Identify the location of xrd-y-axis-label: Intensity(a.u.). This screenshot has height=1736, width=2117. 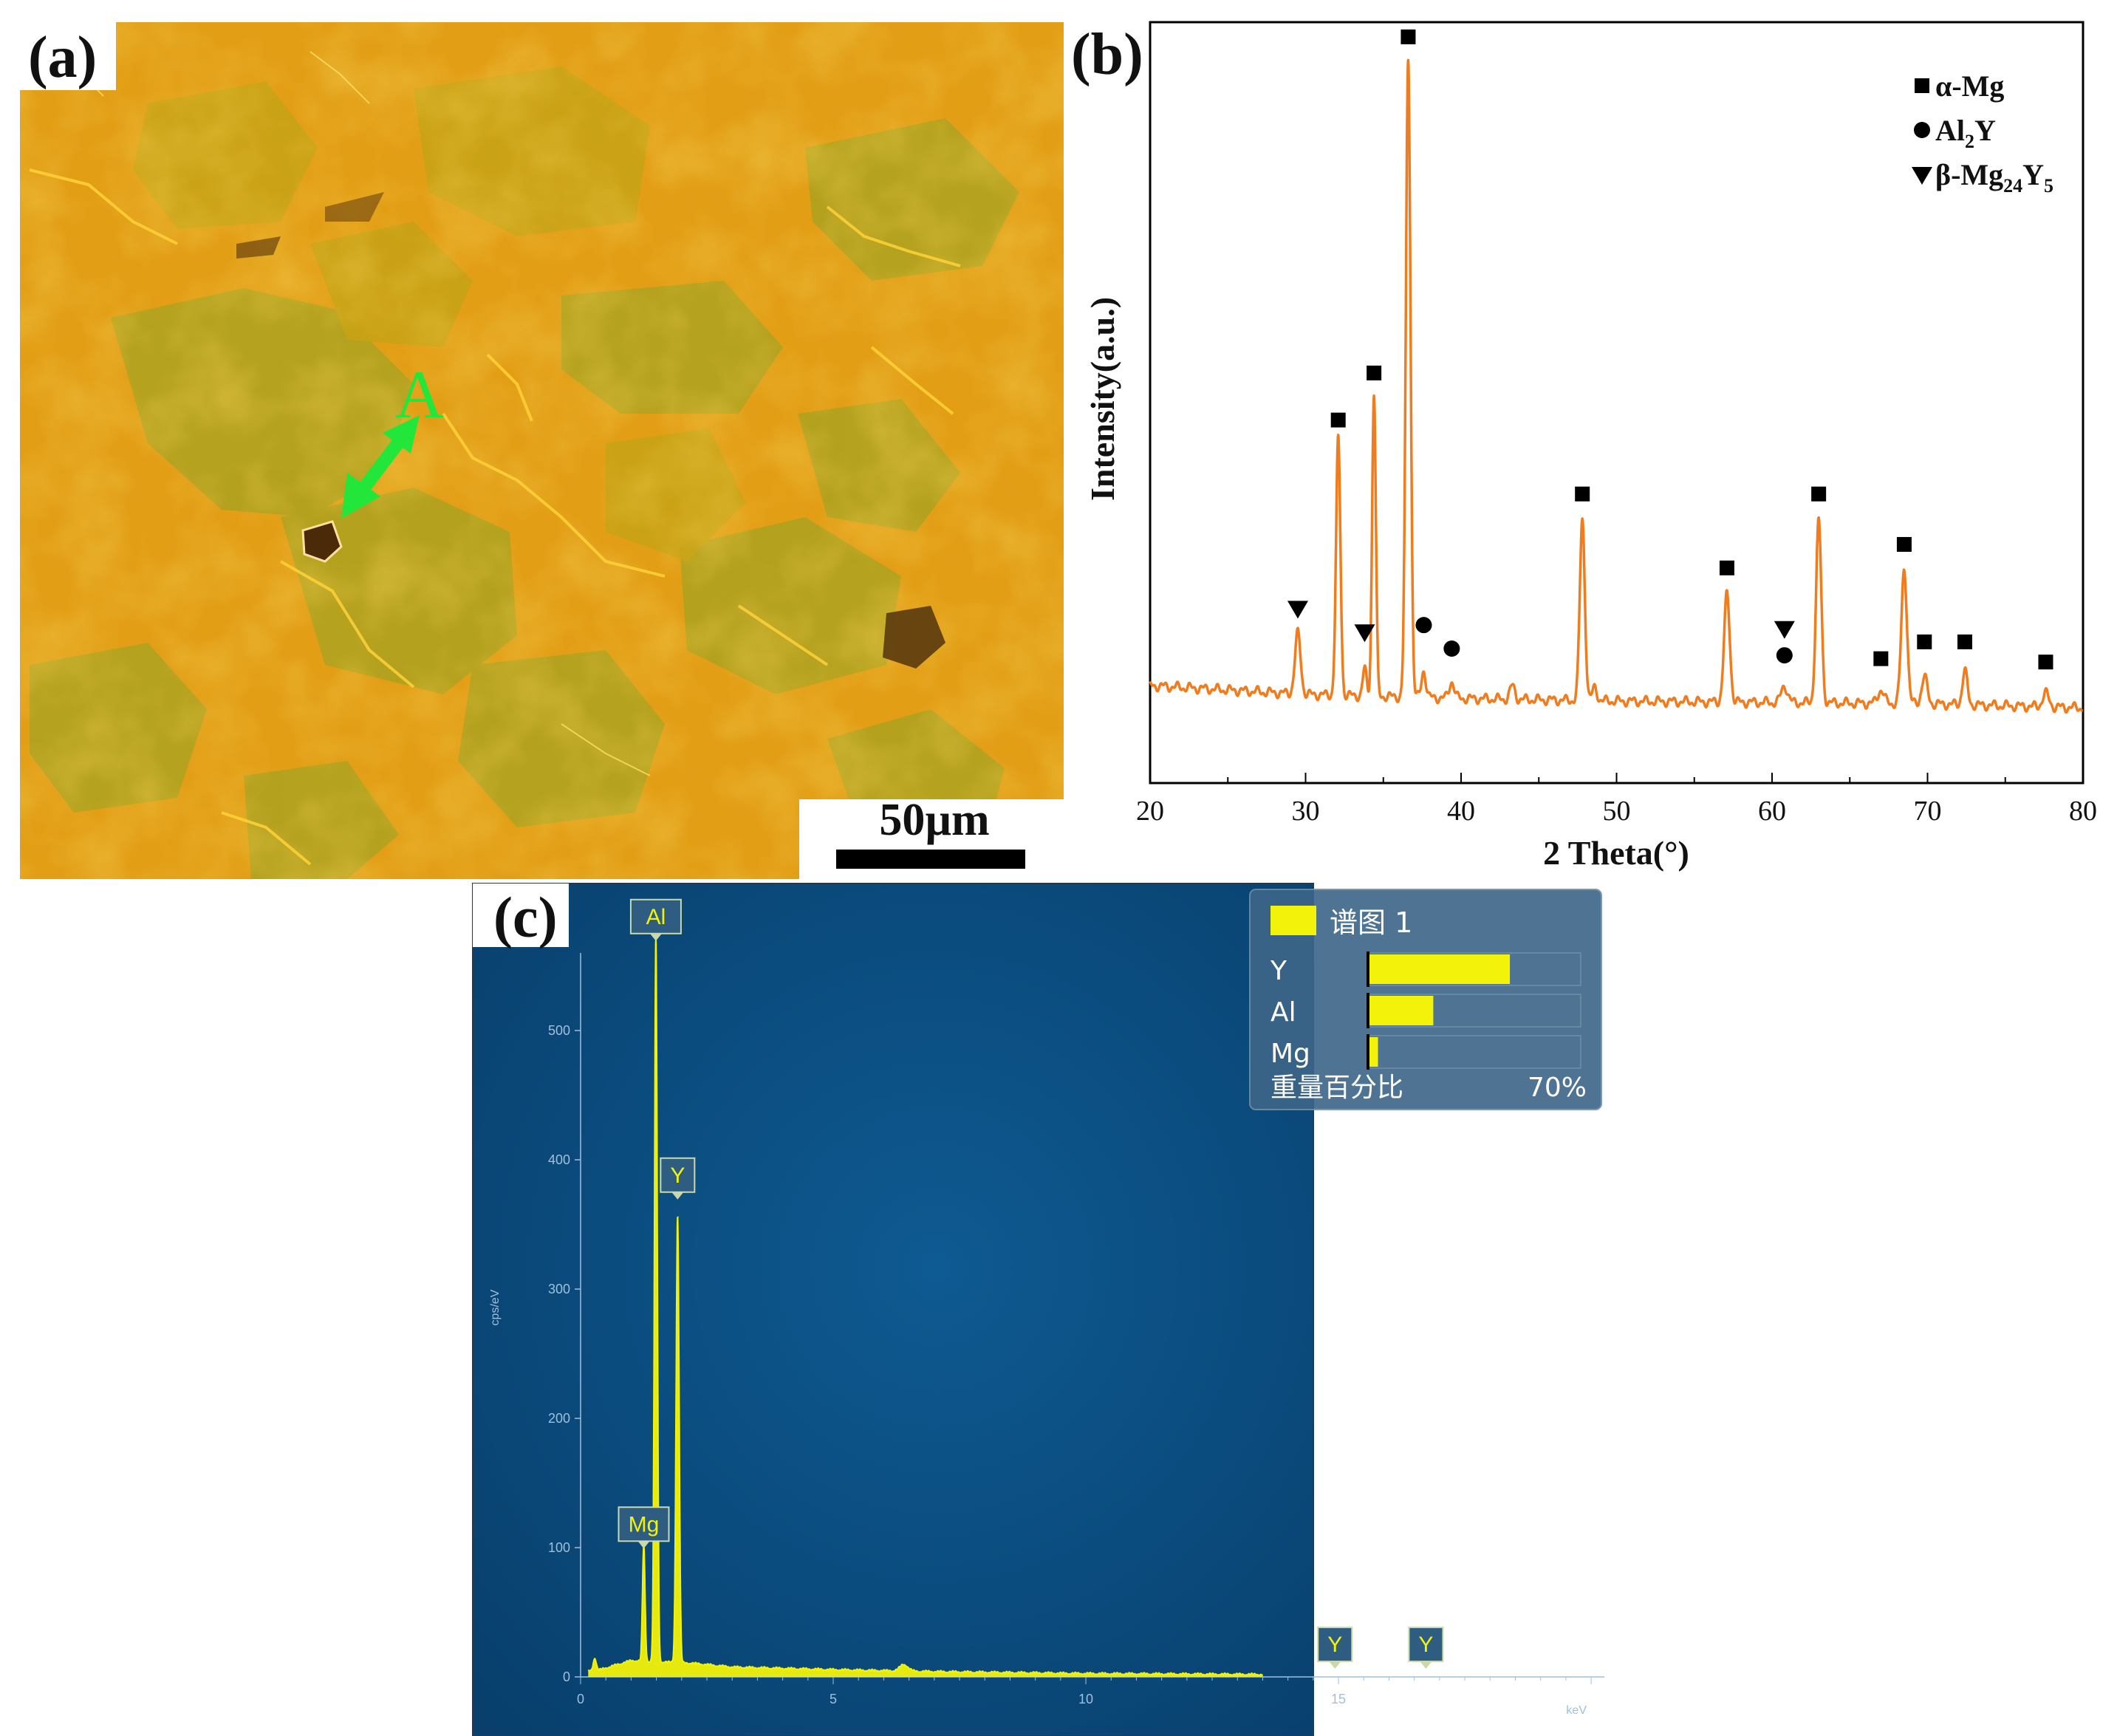
(1102, 399).